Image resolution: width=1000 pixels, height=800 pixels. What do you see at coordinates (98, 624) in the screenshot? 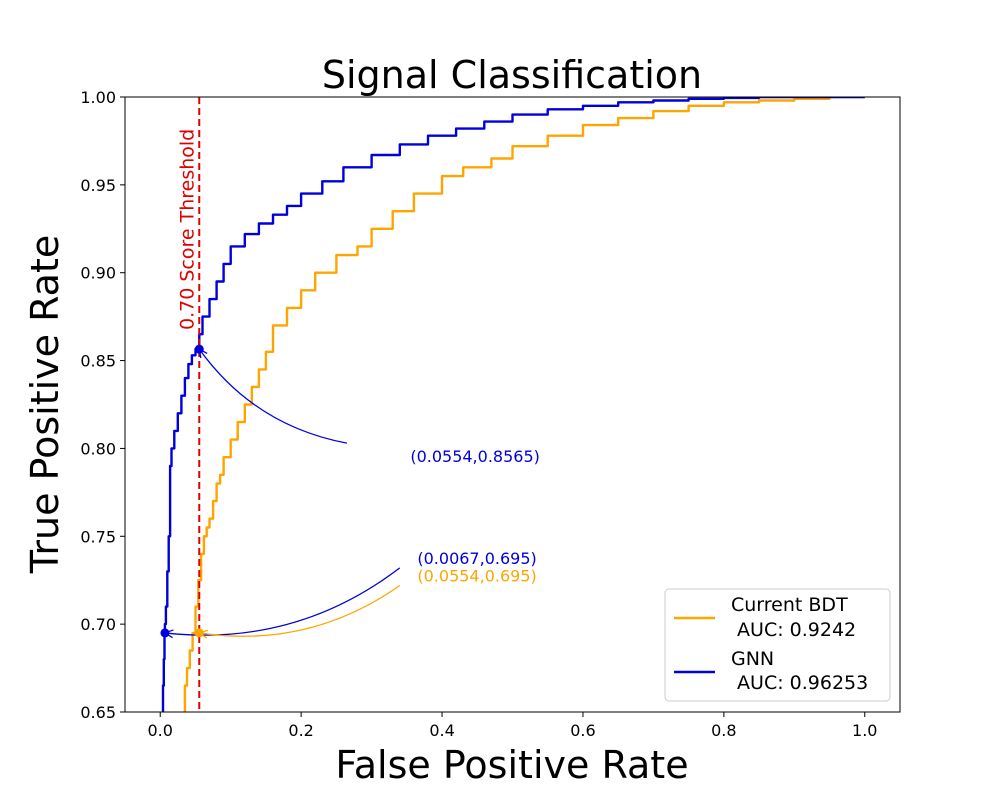
I see `y-tick-label: 0.70` at bounding box center [98, 624].